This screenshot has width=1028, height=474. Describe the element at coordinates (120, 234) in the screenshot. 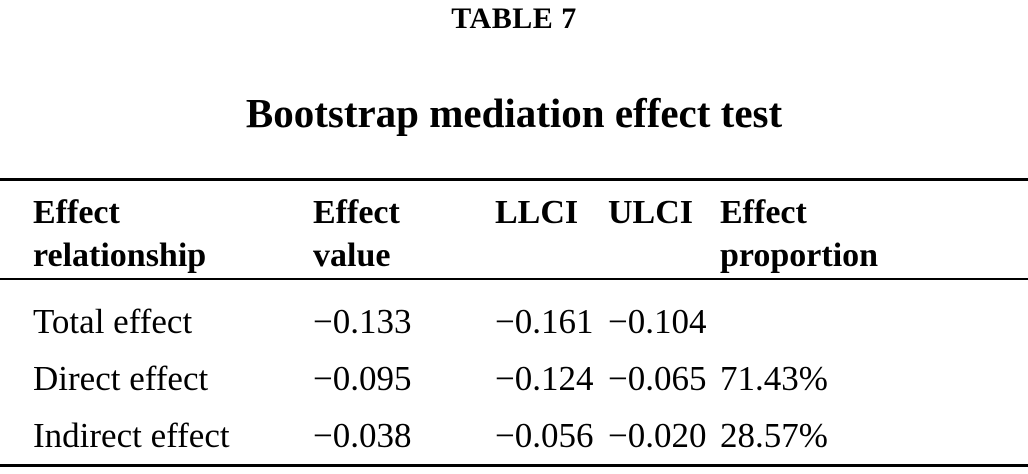

I see `column-header-effect-relationship: Effect relationship` at that location.